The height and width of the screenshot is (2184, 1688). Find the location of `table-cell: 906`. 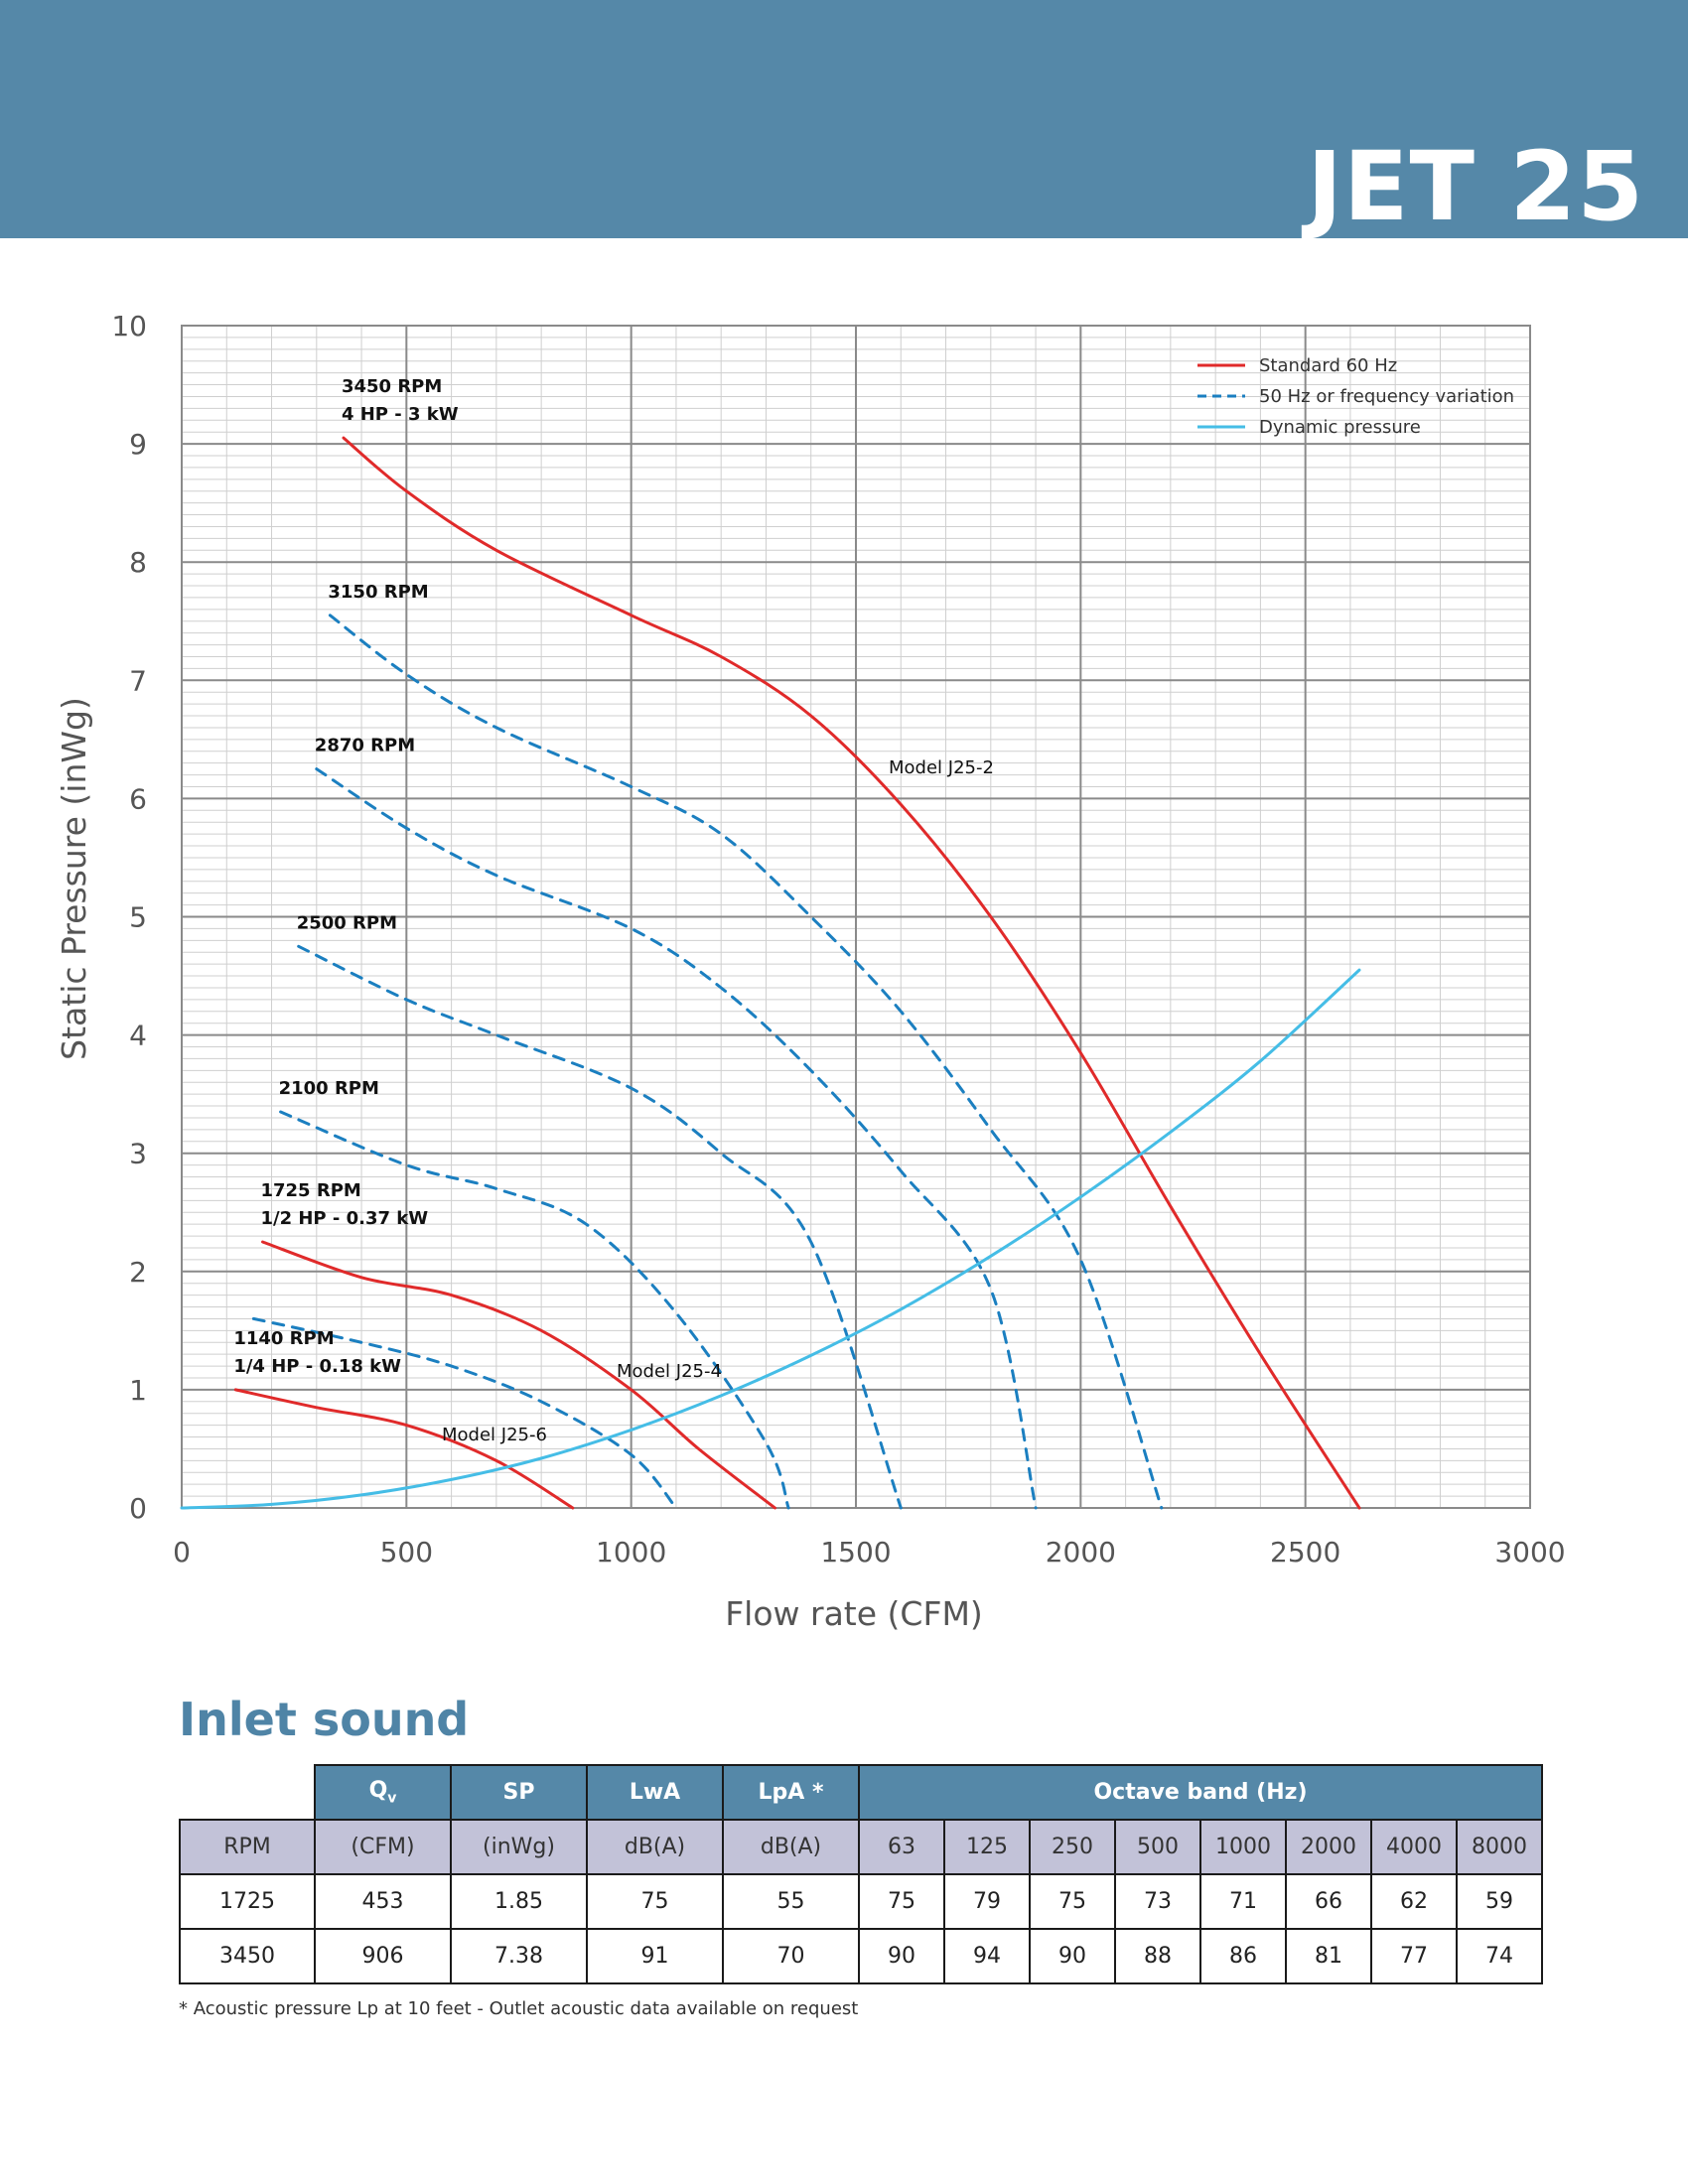

table-cell: 906 is located at coordinates (383, 1956).